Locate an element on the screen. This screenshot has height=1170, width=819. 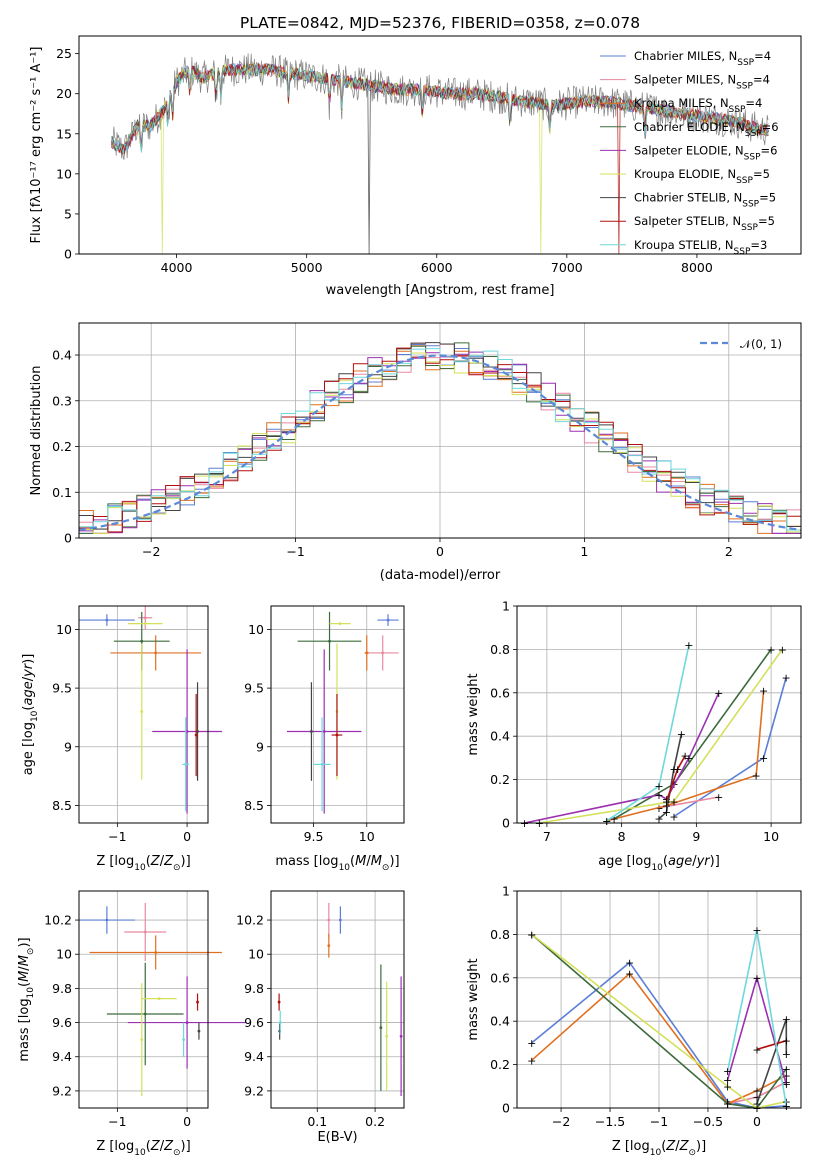
mass_vs_Z-y-label: mass [log10(M/M⊙)] is located at coordinates (26, 999).